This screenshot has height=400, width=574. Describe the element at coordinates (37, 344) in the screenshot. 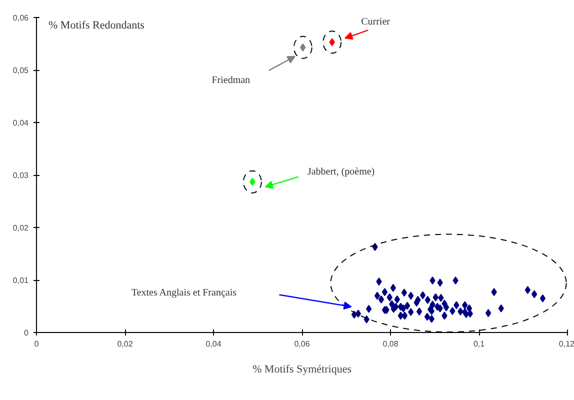

I see `x-tick-label: 0` at that location.